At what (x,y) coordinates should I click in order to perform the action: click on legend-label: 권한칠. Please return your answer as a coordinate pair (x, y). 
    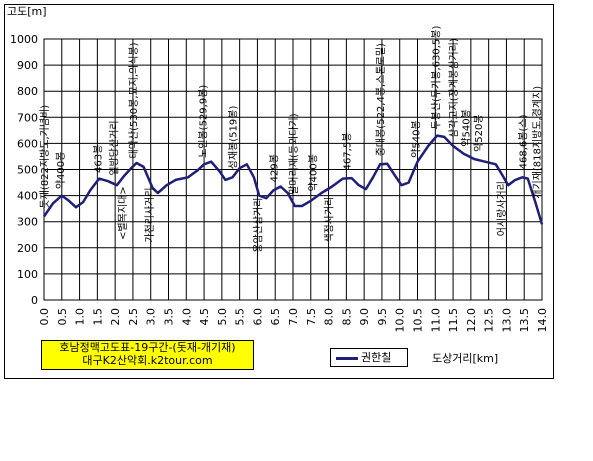
    Looking at the image, I should click on (376, 357).